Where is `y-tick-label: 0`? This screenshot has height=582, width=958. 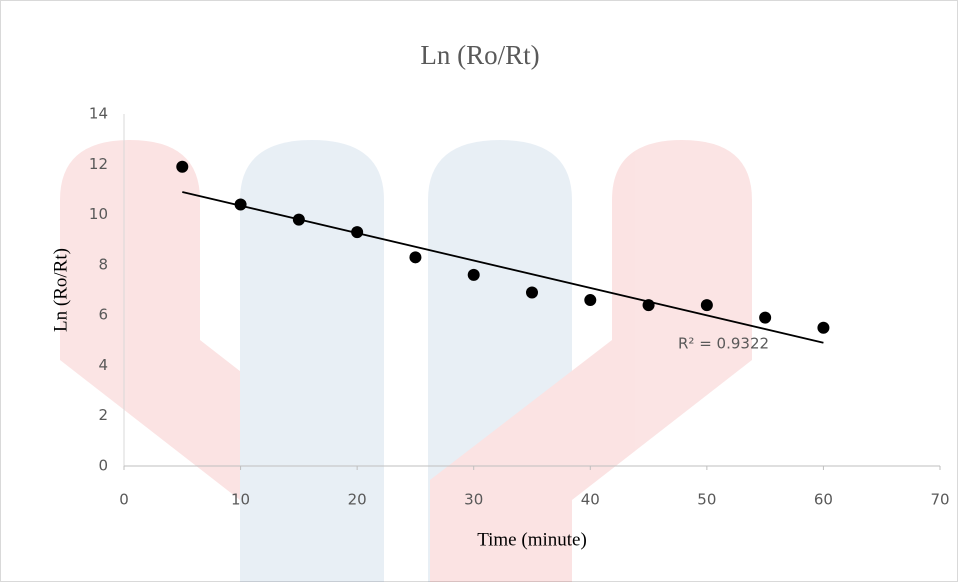 y-tick-label: 0 is located at coordinates (103, 466).